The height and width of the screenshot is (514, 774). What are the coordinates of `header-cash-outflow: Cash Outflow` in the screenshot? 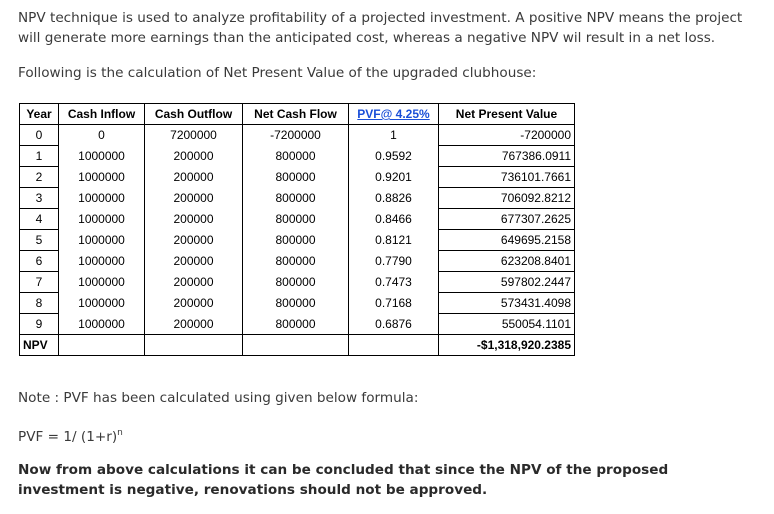 It's located at (193, 114).